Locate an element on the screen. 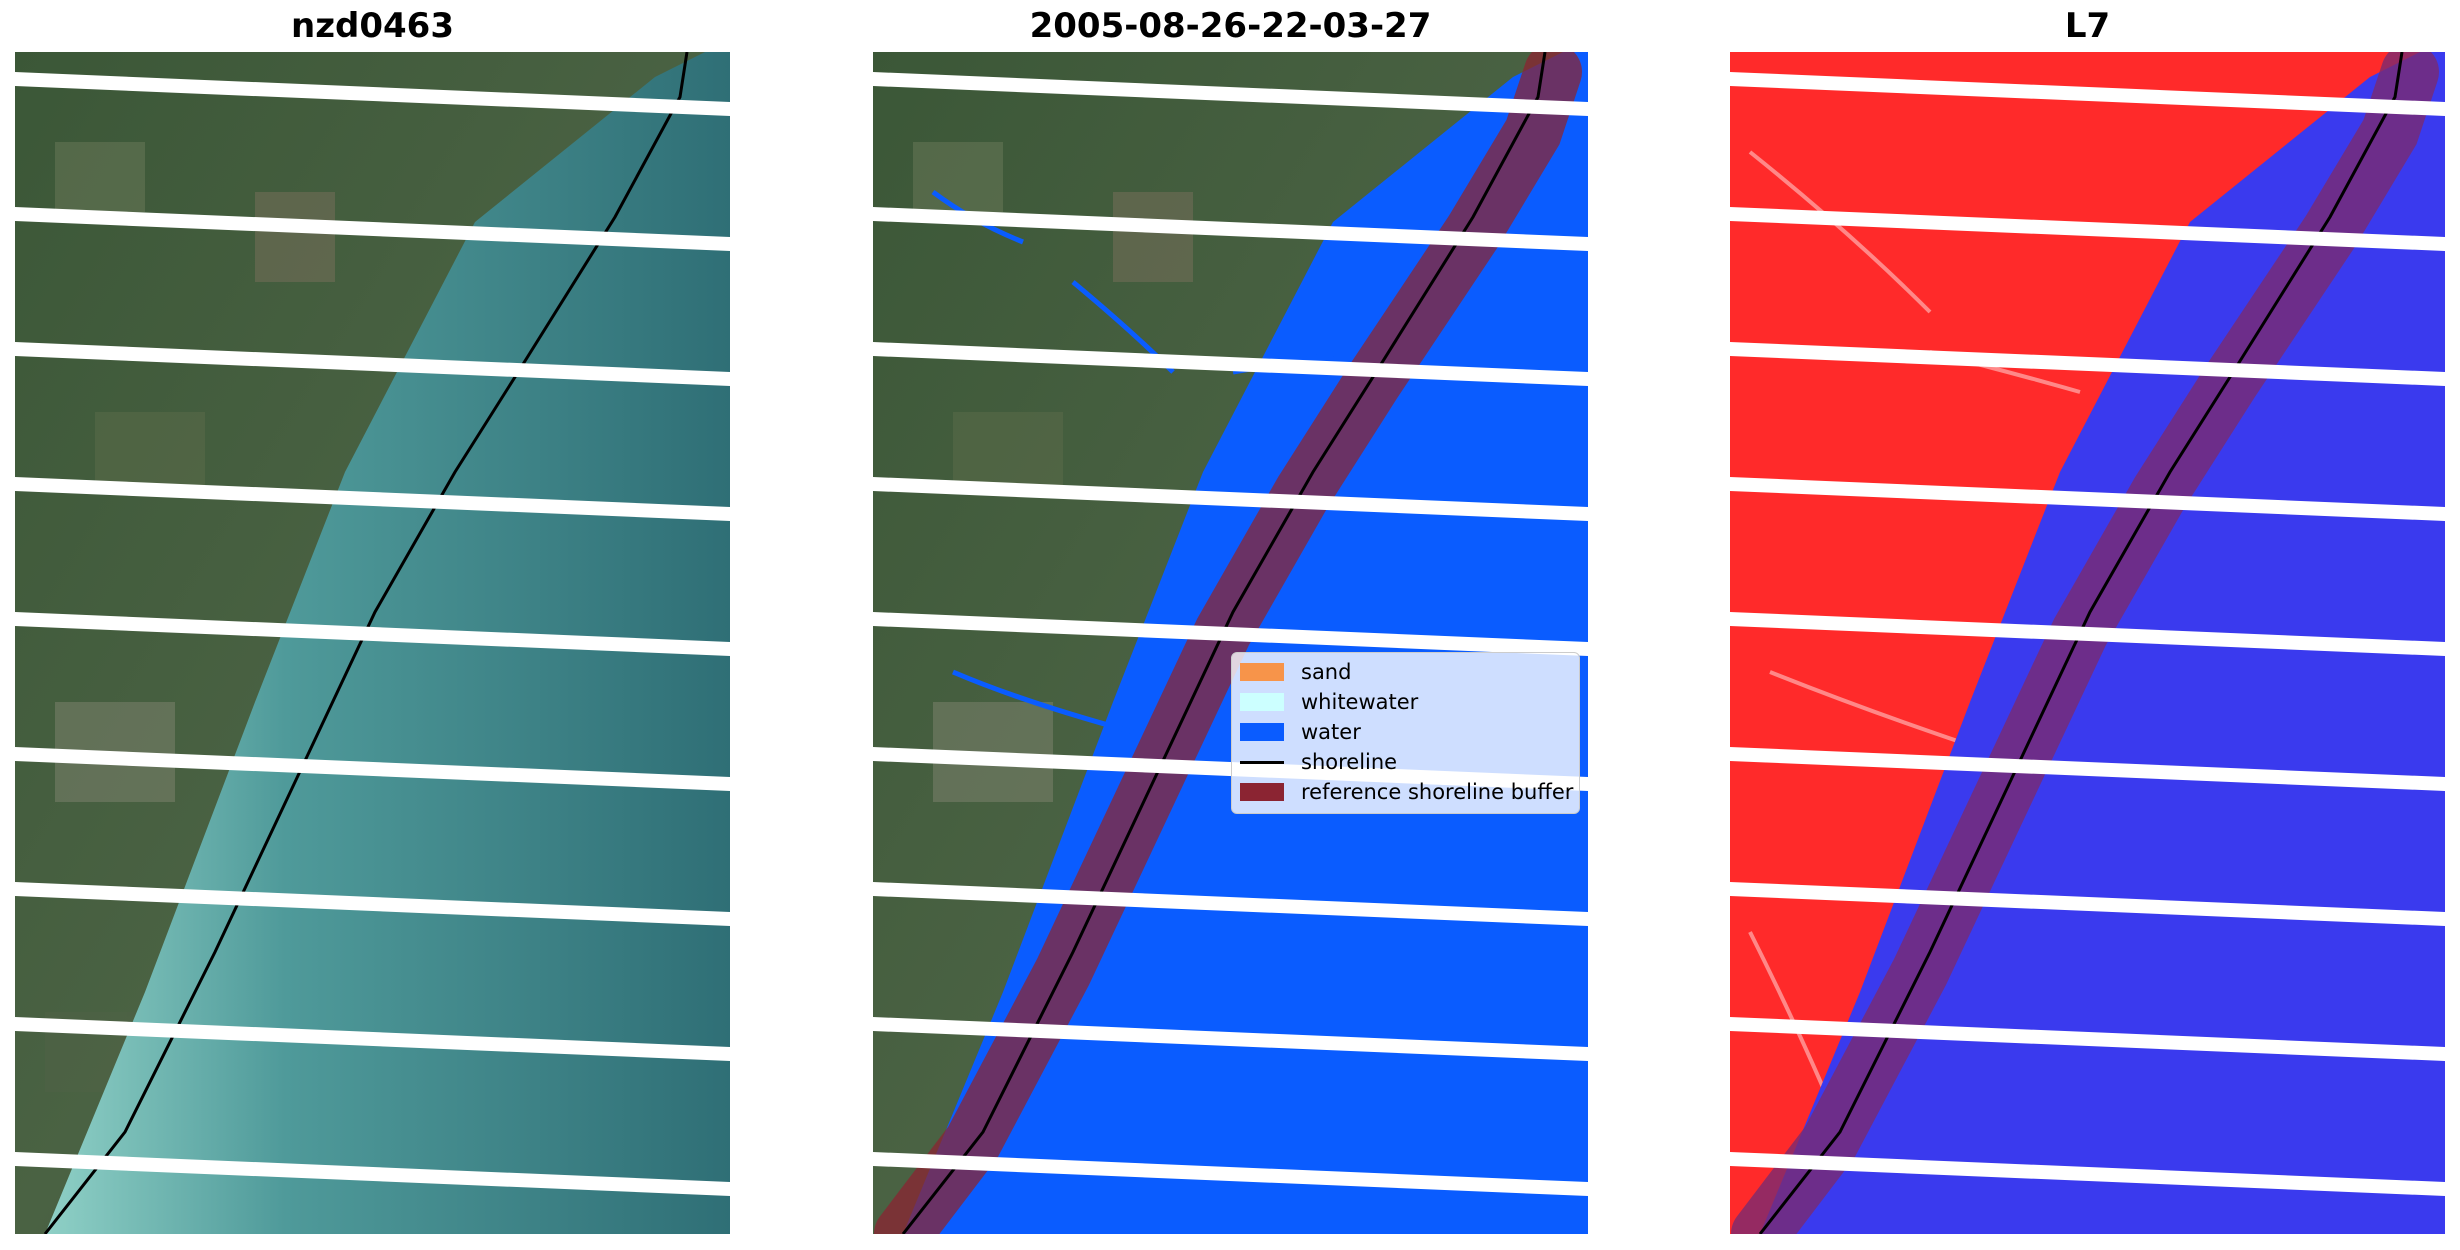  legend-label-buffer: reference shoreline buffer is located at coordinates (1437, 792).